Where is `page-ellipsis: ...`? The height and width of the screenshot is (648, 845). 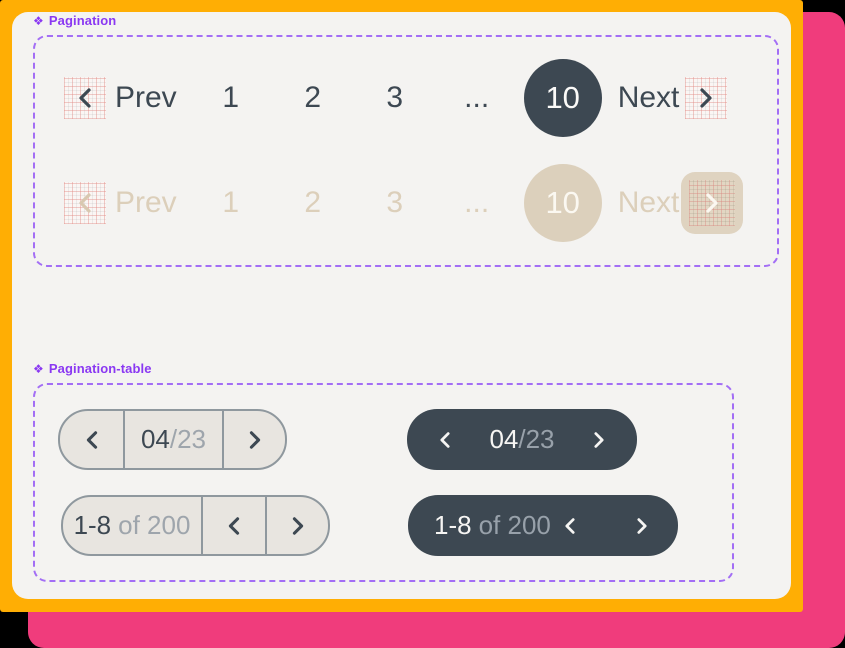
page-ellipsis: ... is located at coordinates (477, 97).